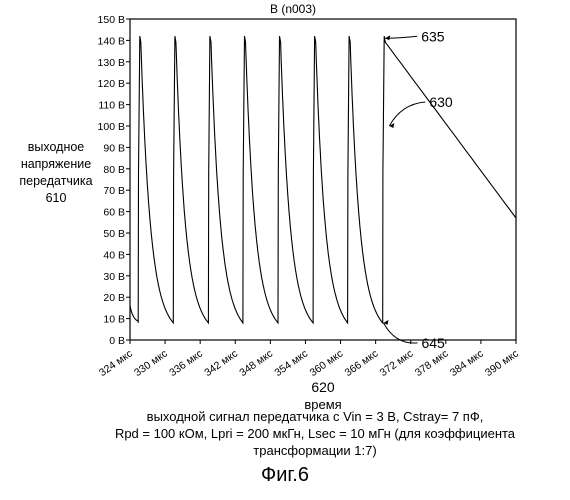 The image size is (570, 500). I want to click on y-axis-label-line: выходное, so click(56, 147).